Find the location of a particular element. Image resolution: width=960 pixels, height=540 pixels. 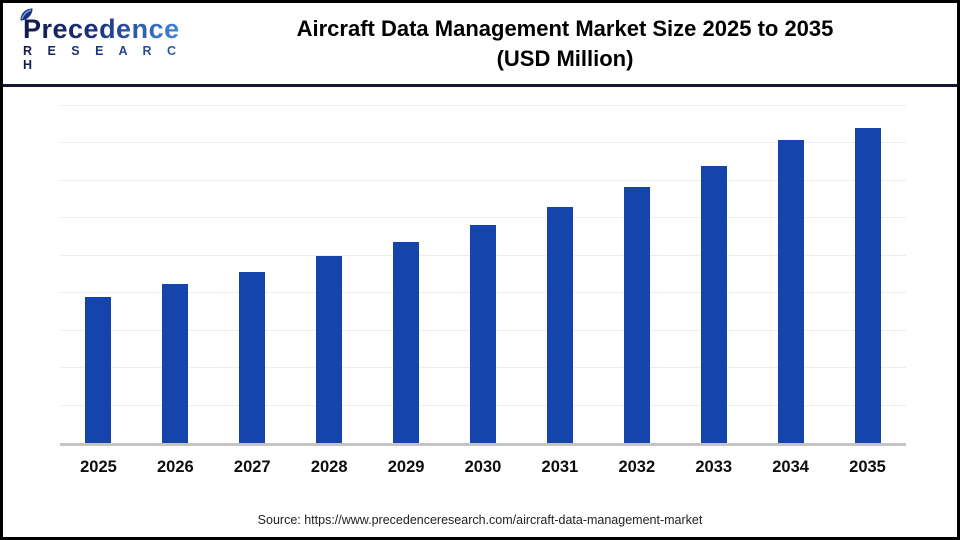

bar-2027 is located at coordinates (252, 357).